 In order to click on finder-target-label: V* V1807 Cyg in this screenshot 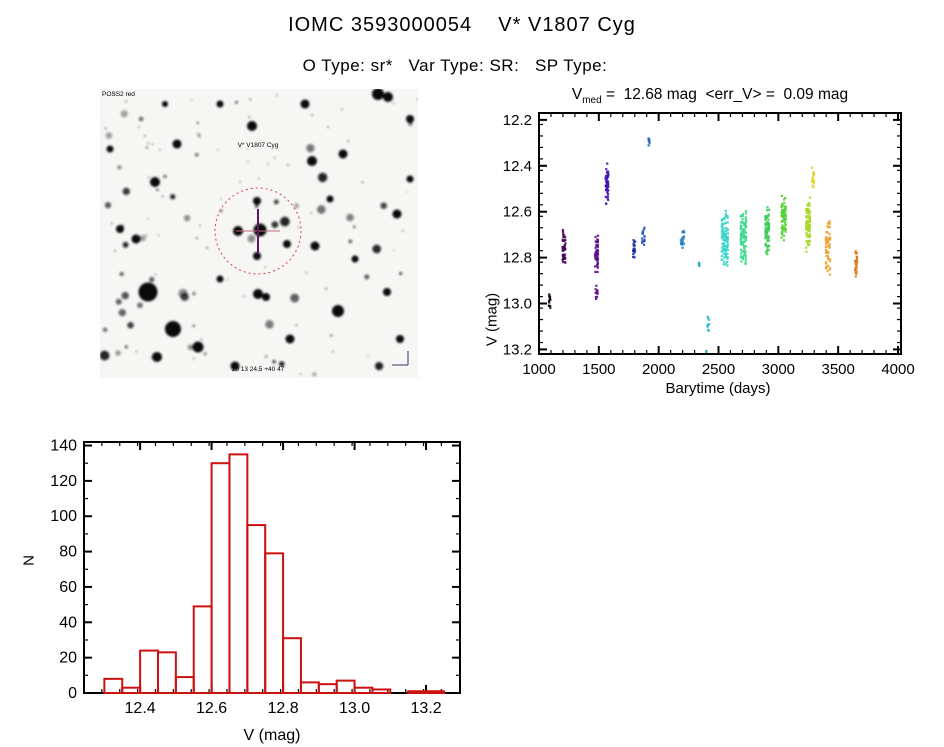, I will do `click(258, 145)`.